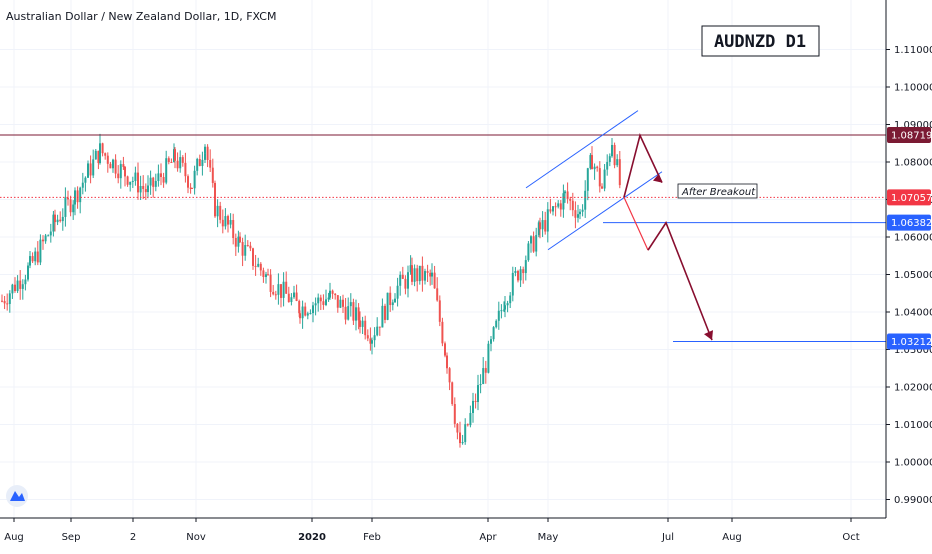 The height and width of the screenshot is (554, 932). I want to click on arrowhead-icon, so click(657, 178).